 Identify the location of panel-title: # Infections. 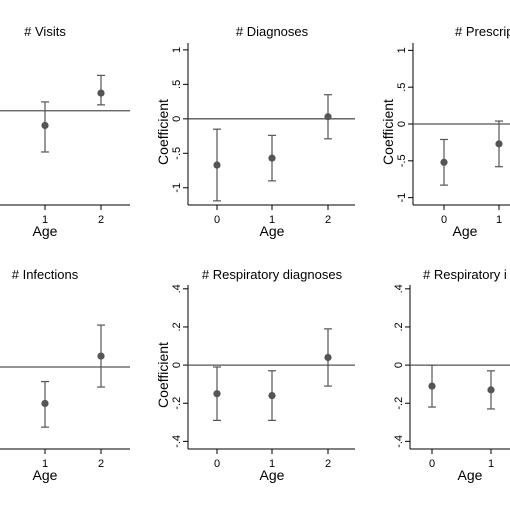
(45, 274).